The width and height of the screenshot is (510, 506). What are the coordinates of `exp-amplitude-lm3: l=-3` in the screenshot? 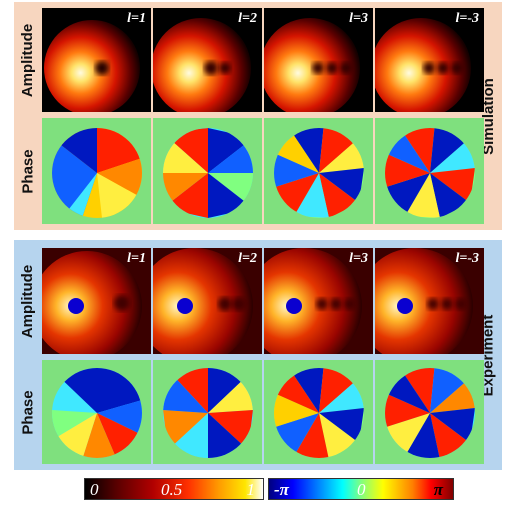 It's located at (429, 301).